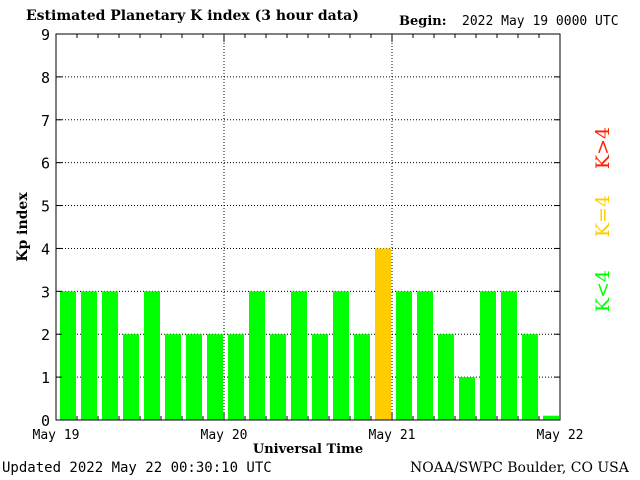 The height and width of the screenshot is (480, 640). I want to click on legend-k-above-4: K>4, so click(603, 148).